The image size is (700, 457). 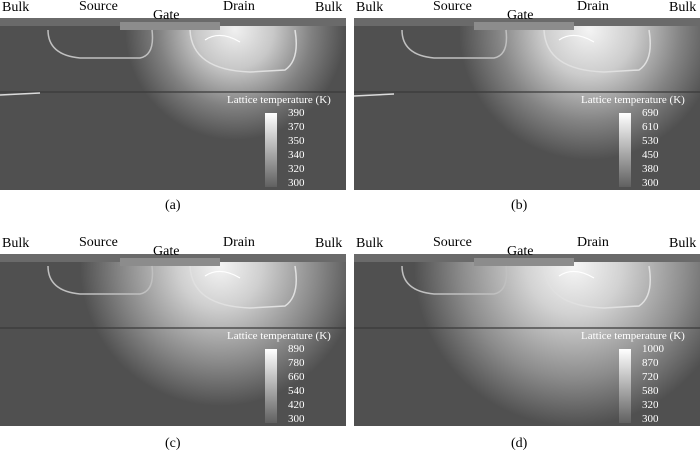 What do you see at coordinates (296, 377) in the screenshot?
I see `legend-tick: 660` at bounding box center [296, 377].